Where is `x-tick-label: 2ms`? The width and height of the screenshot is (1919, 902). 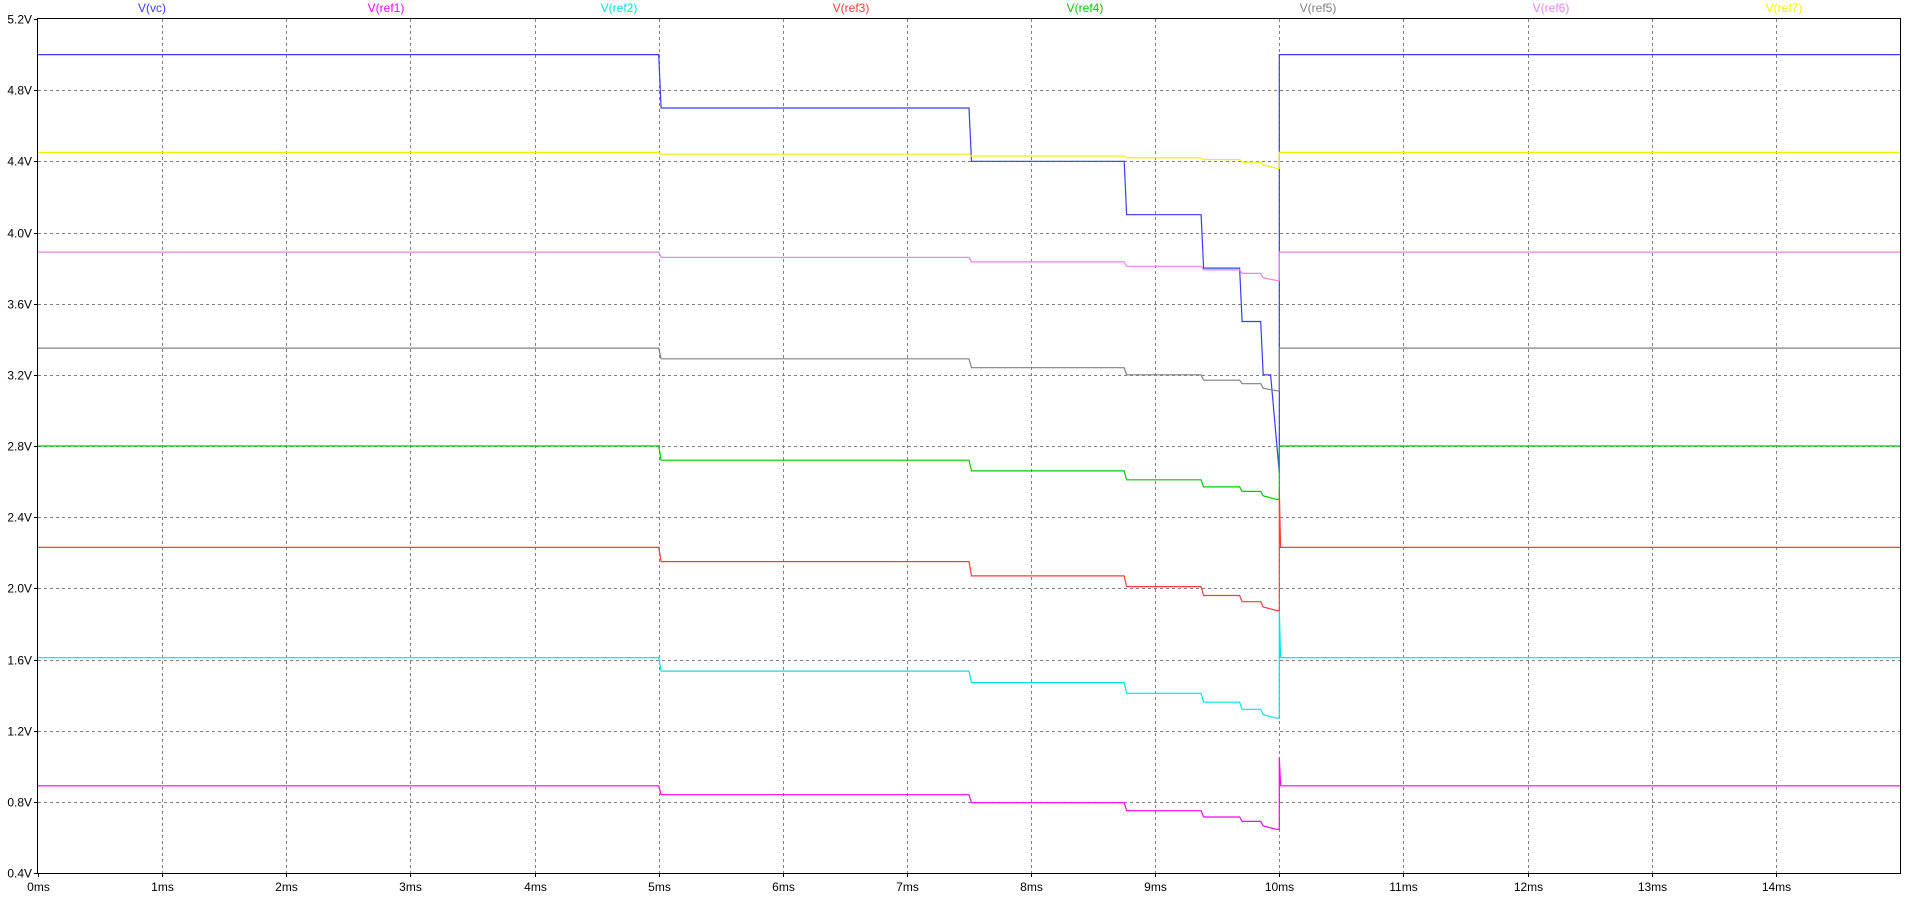 x-tick-label: 2ms is located at coordinates (286, 887).